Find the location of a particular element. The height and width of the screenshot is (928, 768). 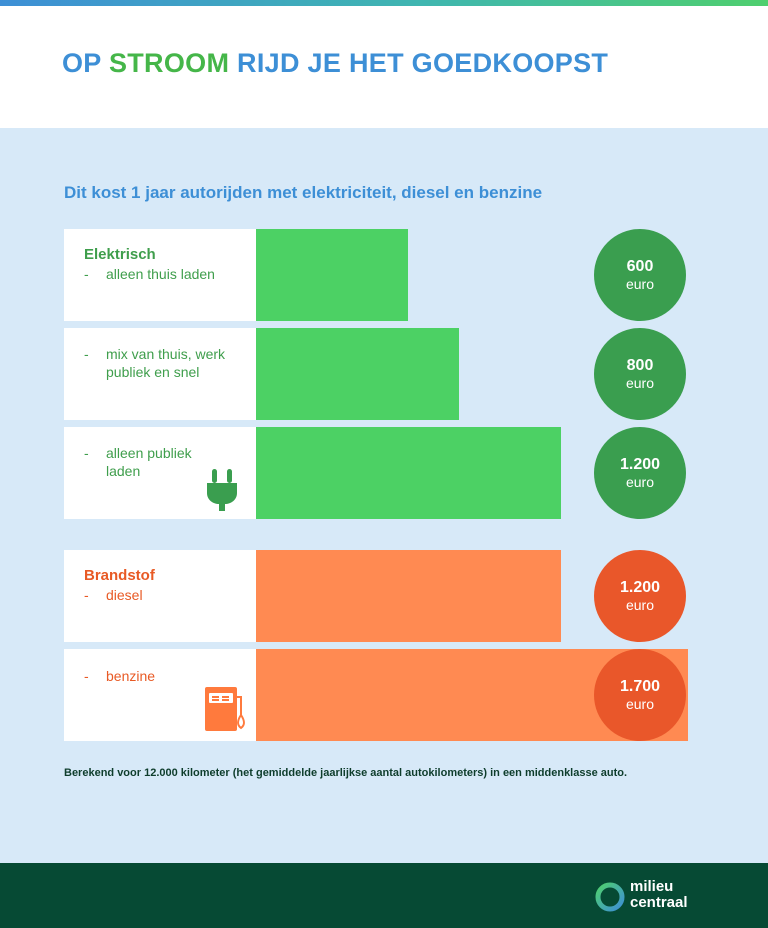

value-amount: 1.700 is located at coordinates (640, 686).